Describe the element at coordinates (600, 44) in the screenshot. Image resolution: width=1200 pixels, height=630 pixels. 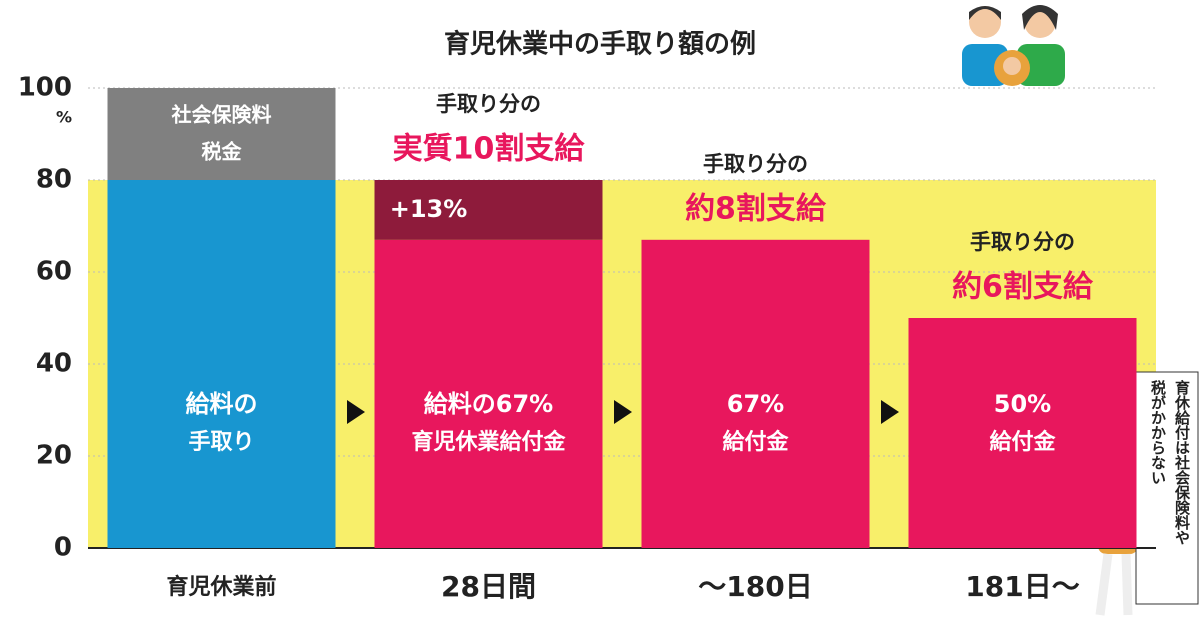
I see `chart-title: 育児休業中の手取り額の例` at that location.